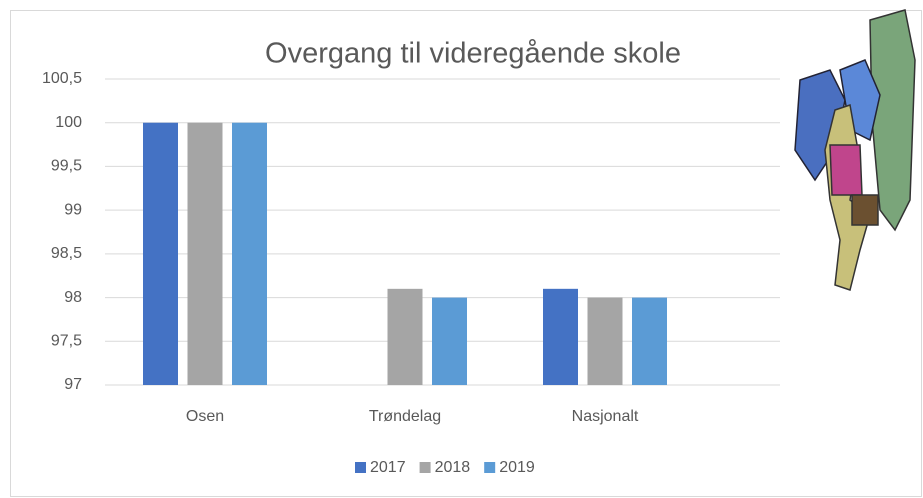 The width and height of the screenshot is (923, 498). What do you see at coordinates (405, 416) in the screenshot?
I see `x-tick-label: Trøndelag` at bounding box center [405, 416].